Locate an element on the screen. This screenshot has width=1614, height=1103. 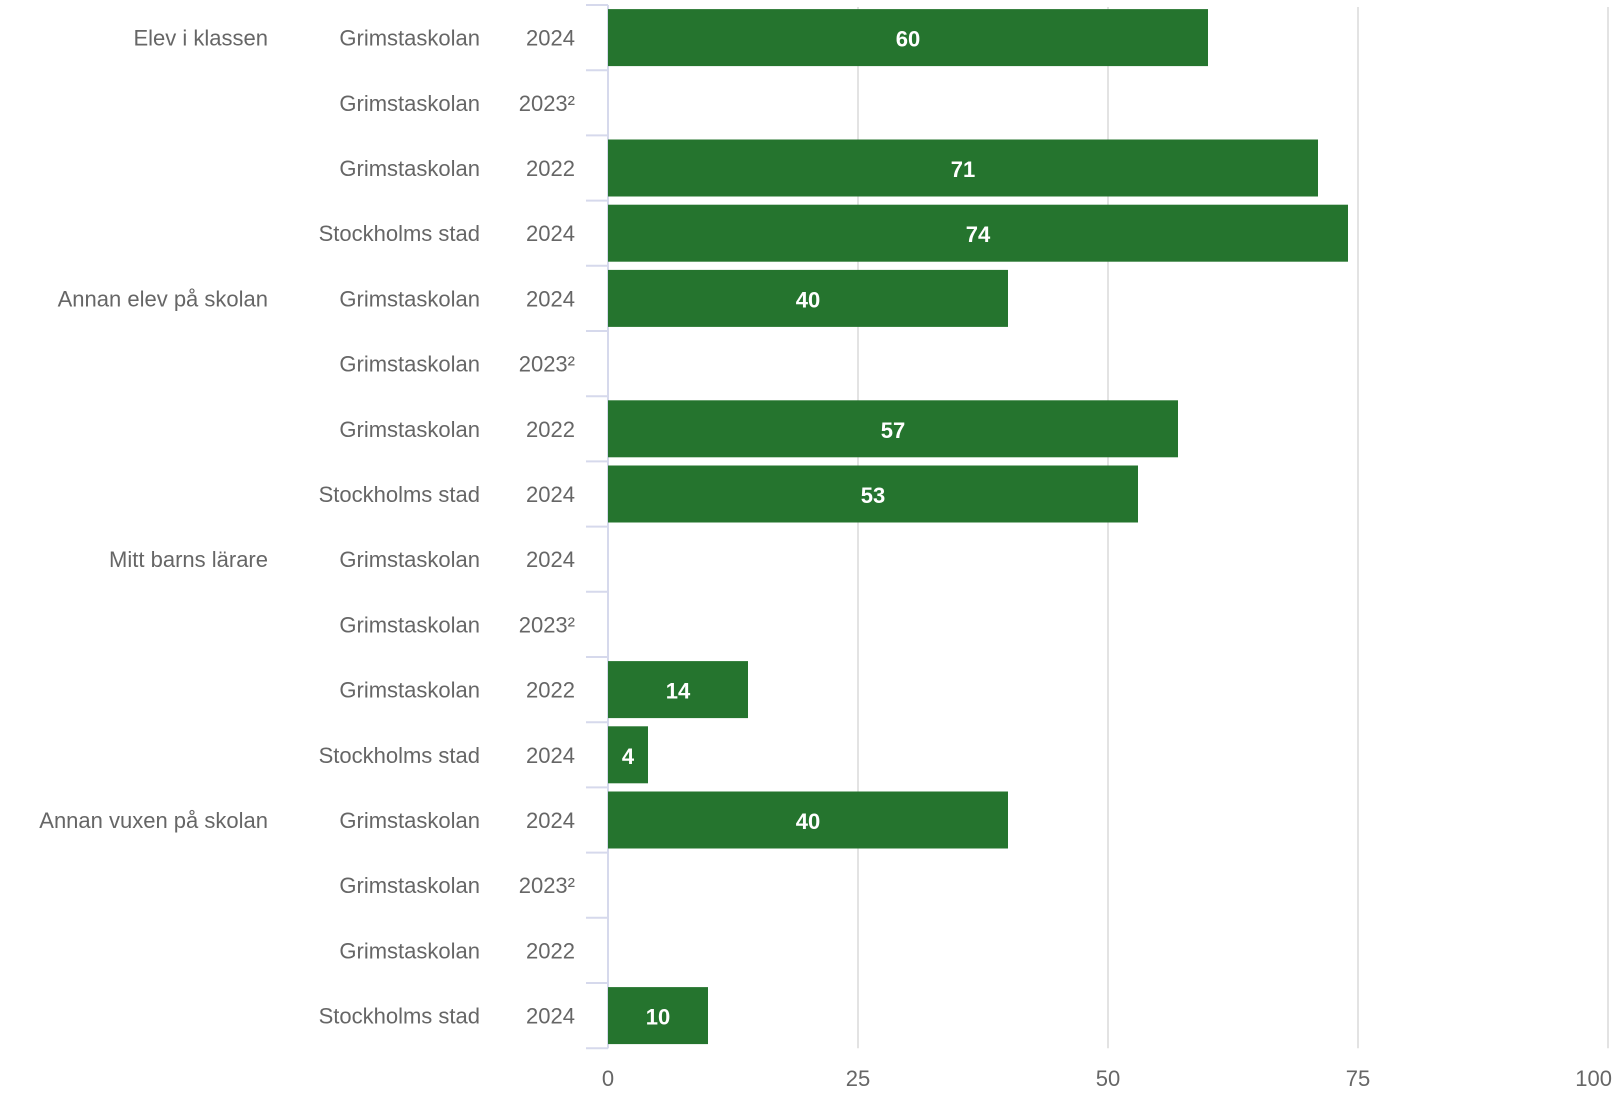
data-label: 10 is located at coordinates (658, 1017).